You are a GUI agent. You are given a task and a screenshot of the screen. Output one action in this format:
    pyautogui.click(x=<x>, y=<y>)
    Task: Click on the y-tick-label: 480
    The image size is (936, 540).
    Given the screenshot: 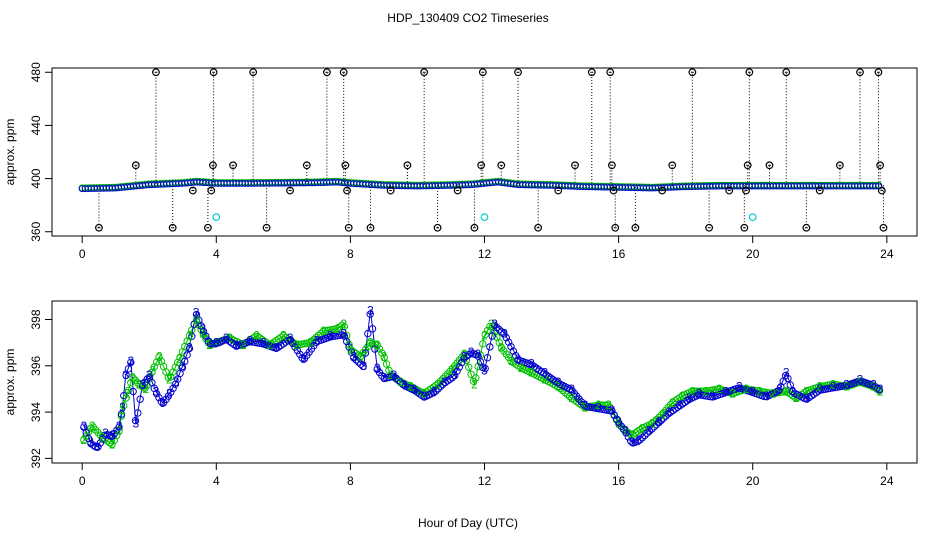 What is the action you would take?
    pyautogui.click(x=36, y=72)
    